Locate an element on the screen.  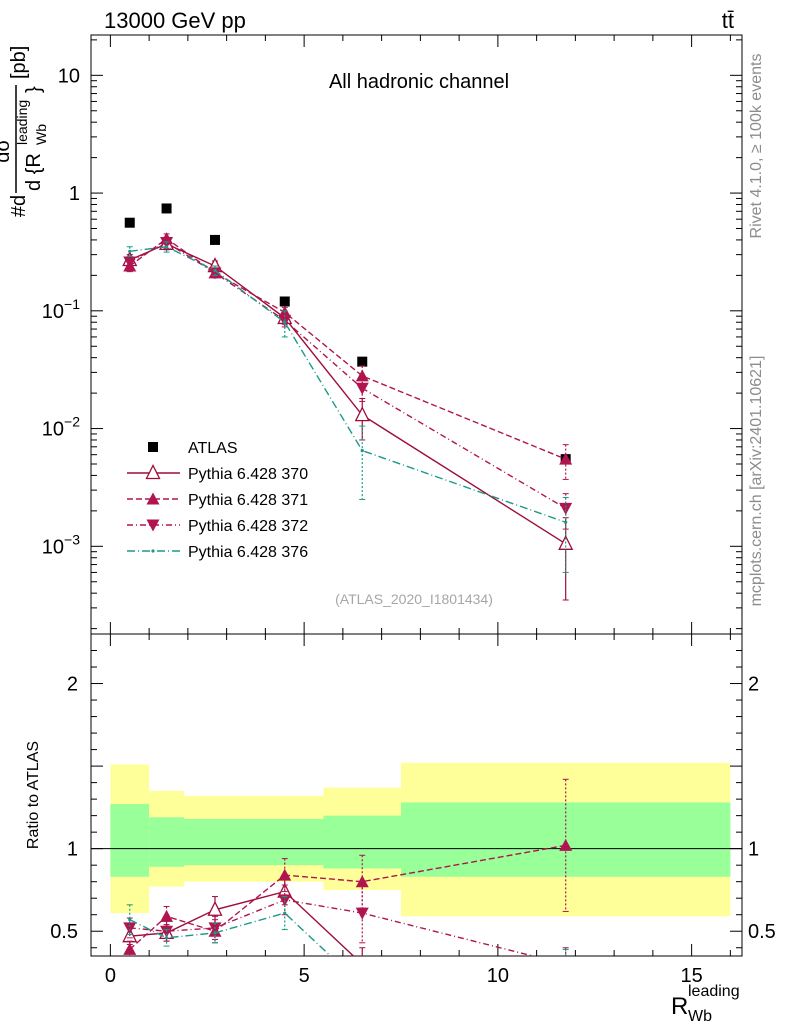
y-label-superscript: leading is located at coordinates (22, 122).